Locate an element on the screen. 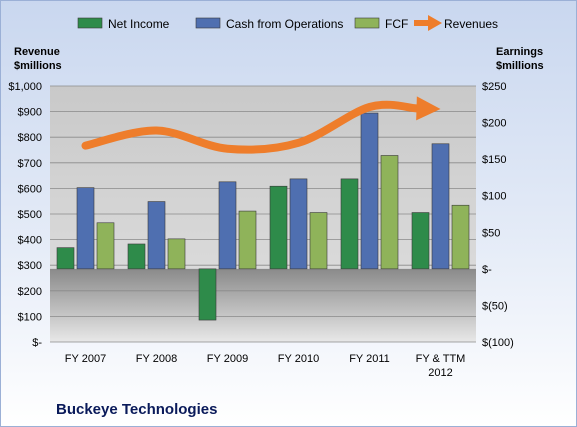 The width and height of the screenshot is (577, 427). legend-swatch-fcf is located at coordinates (367, 23).